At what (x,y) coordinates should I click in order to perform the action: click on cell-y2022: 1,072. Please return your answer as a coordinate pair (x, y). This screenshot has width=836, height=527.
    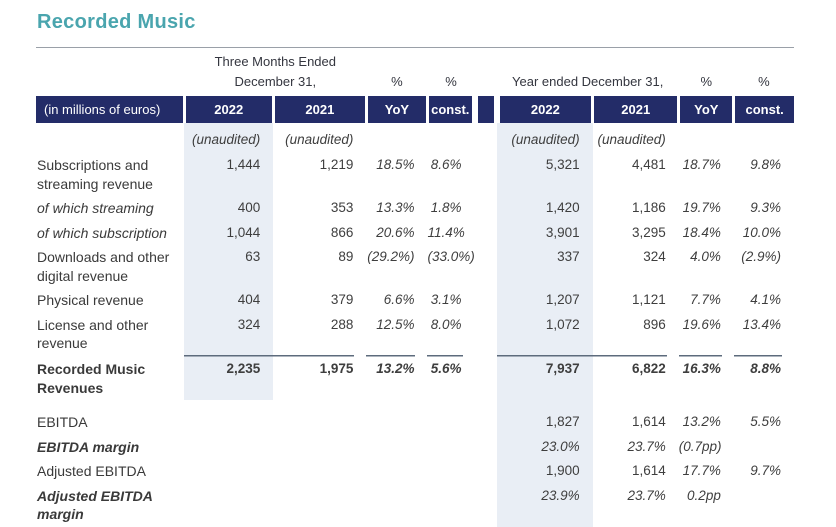
    Looking at the image, I should click on (544, 334).